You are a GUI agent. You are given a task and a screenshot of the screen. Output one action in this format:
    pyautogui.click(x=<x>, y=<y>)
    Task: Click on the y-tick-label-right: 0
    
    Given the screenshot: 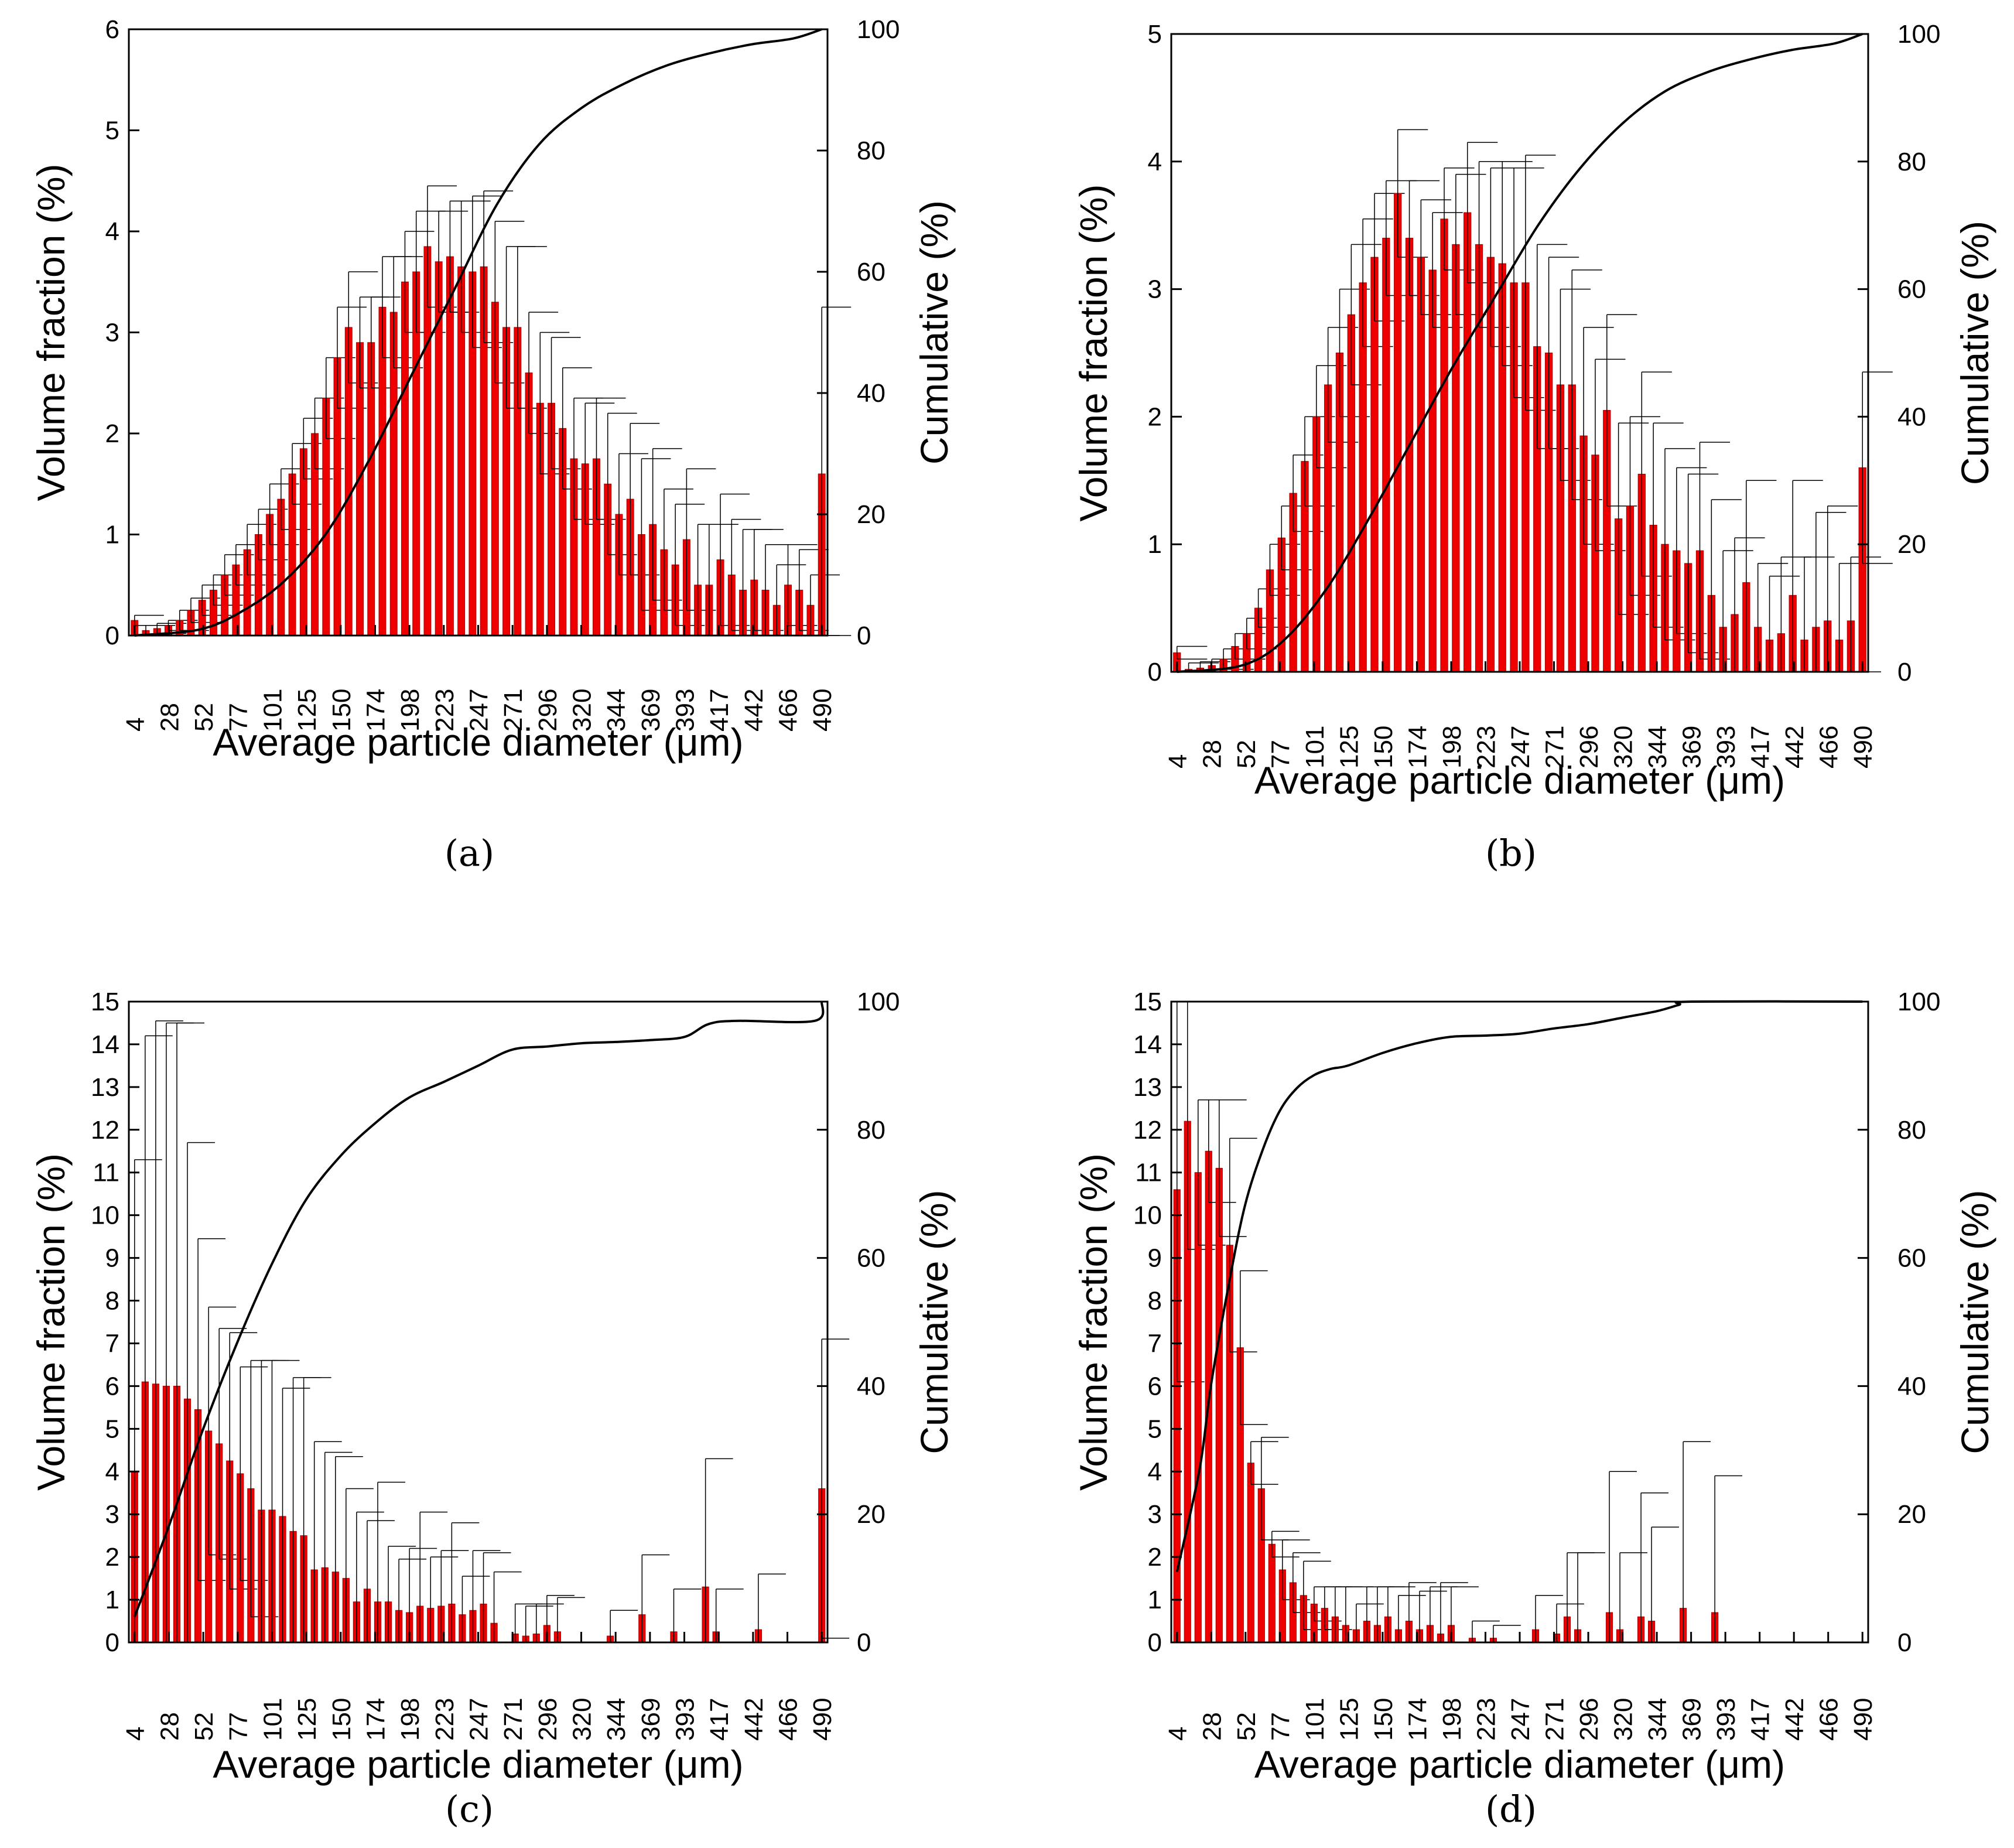 What is the action you would take?
    pyautogui.click(x=1904, y=672)
    